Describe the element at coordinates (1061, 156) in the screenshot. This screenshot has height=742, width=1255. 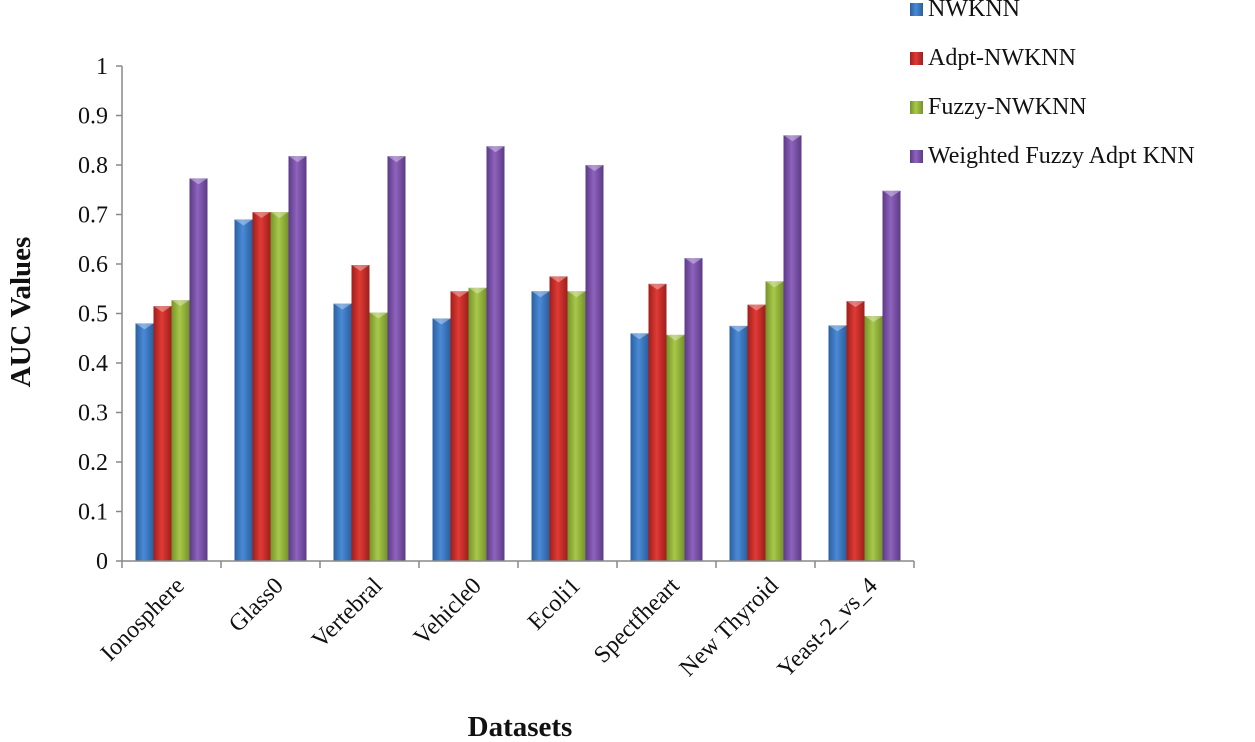
I see `legend-label: Weighted Fuzzy Adpt KNN` at that location.